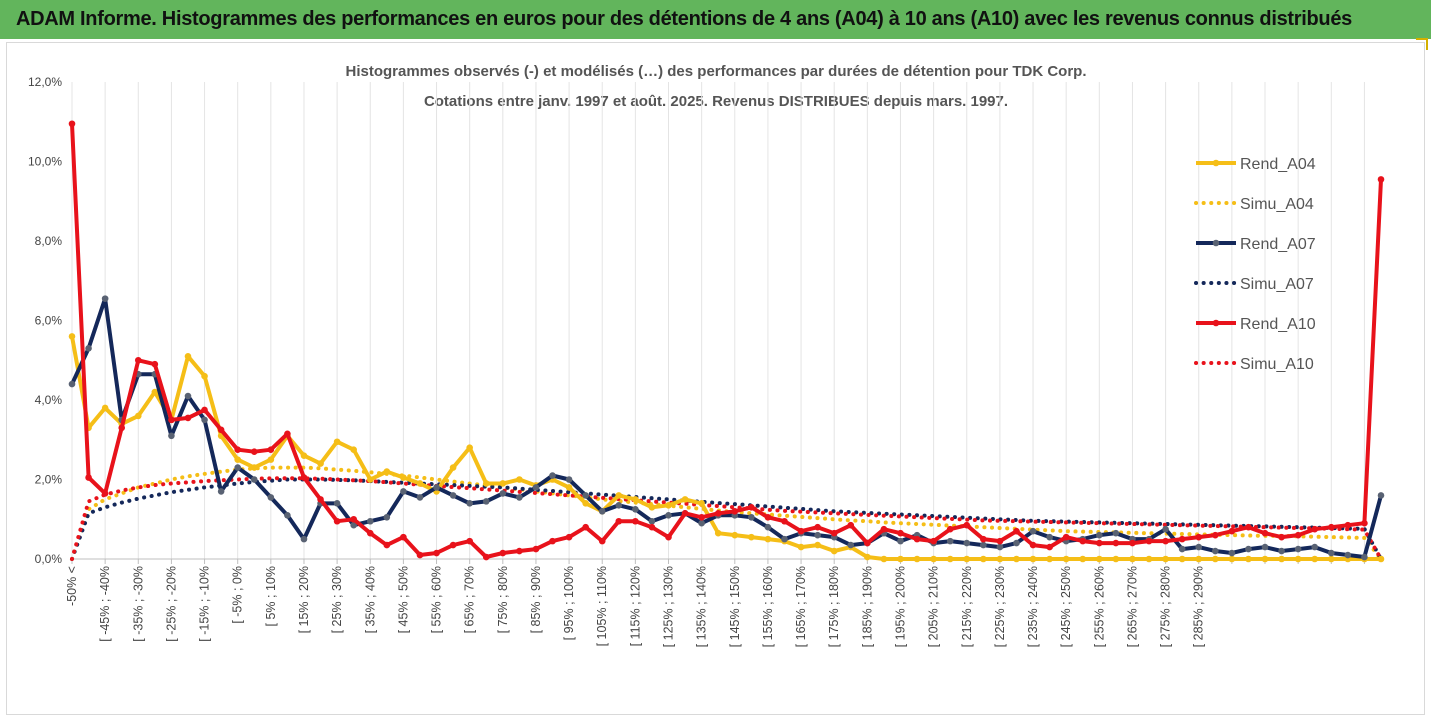  What do you see at coordinates (45, 162) in the screenshot?
I see `y-tick-label: 10,0%` at bounding box center [45, 162].